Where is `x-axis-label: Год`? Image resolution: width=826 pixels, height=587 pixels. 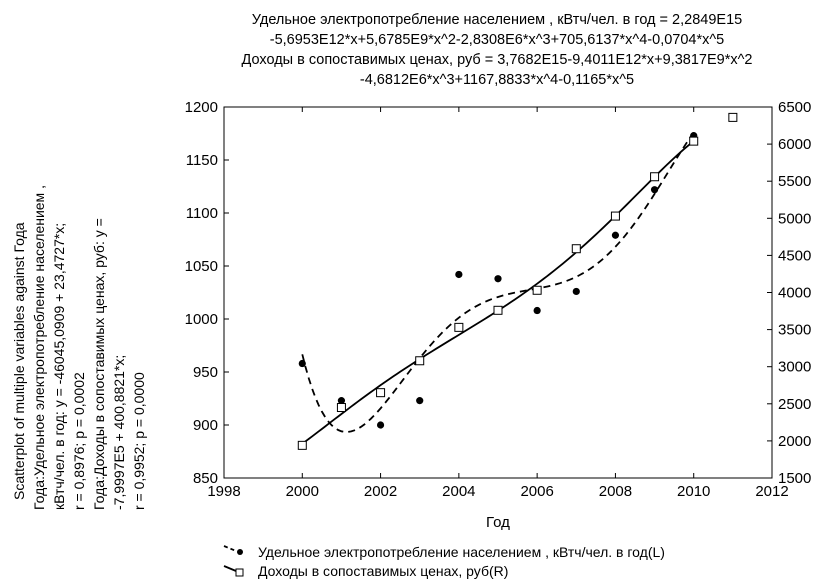 x-axis-label: Год is located at coordinates (498, 522).